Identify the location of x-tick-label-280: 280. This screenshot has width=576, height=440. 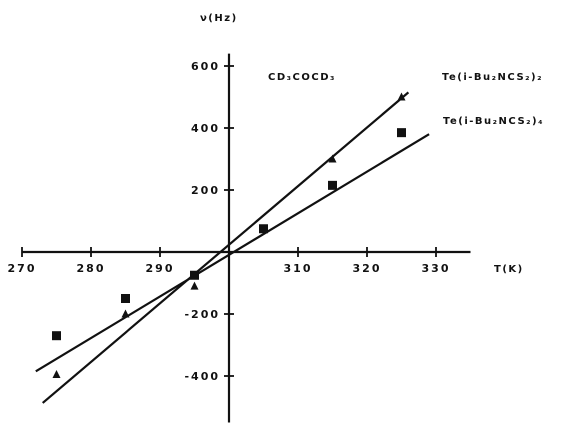
(91, 268).